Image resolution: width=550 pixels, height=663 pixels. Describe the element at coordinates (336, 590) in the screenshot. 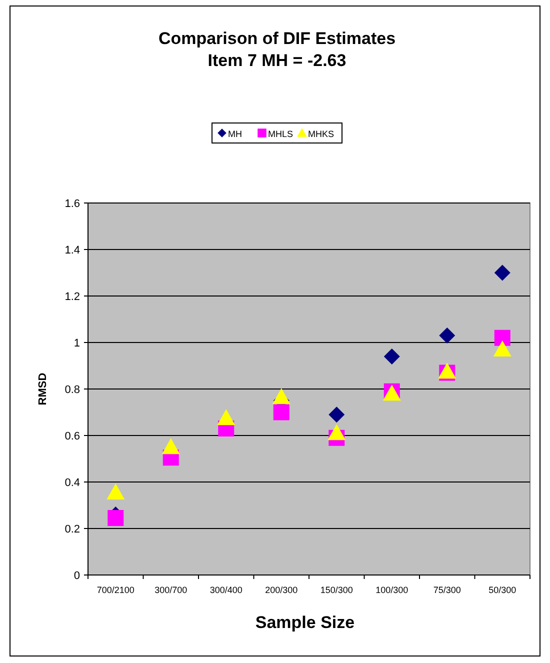

I see `x-tick-label: 150/300` at that location.